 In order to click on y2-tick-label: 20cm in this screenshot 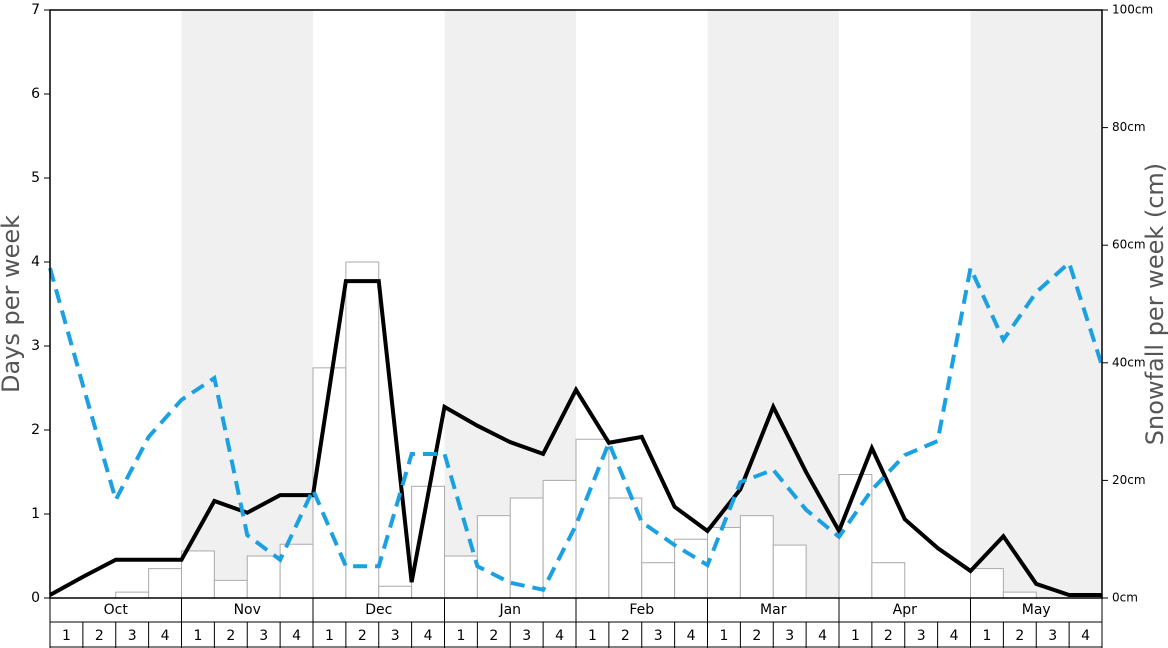, I will do `click(1129, 480)`.